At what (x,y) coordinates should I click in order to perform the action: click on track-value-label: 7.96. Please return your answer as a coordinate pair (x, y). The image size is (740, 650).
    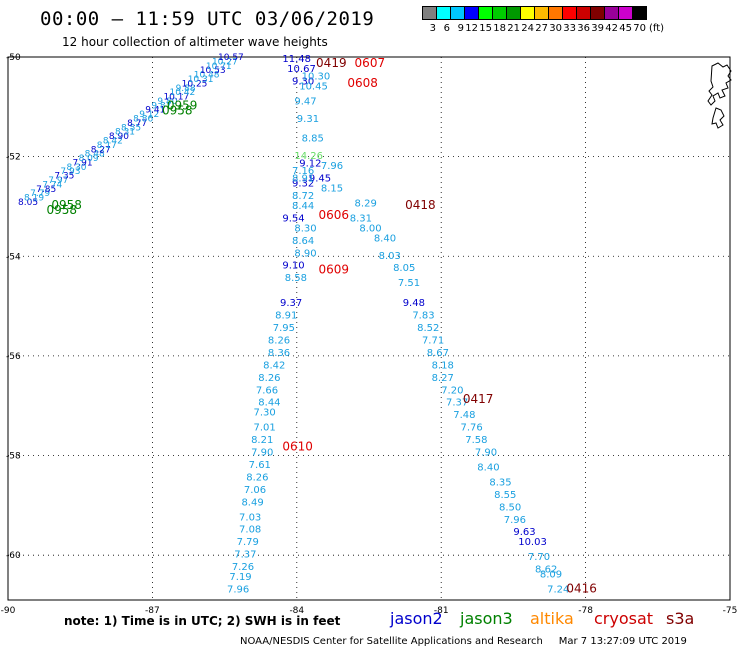
    Looking at the image, I should click on (515, 520).